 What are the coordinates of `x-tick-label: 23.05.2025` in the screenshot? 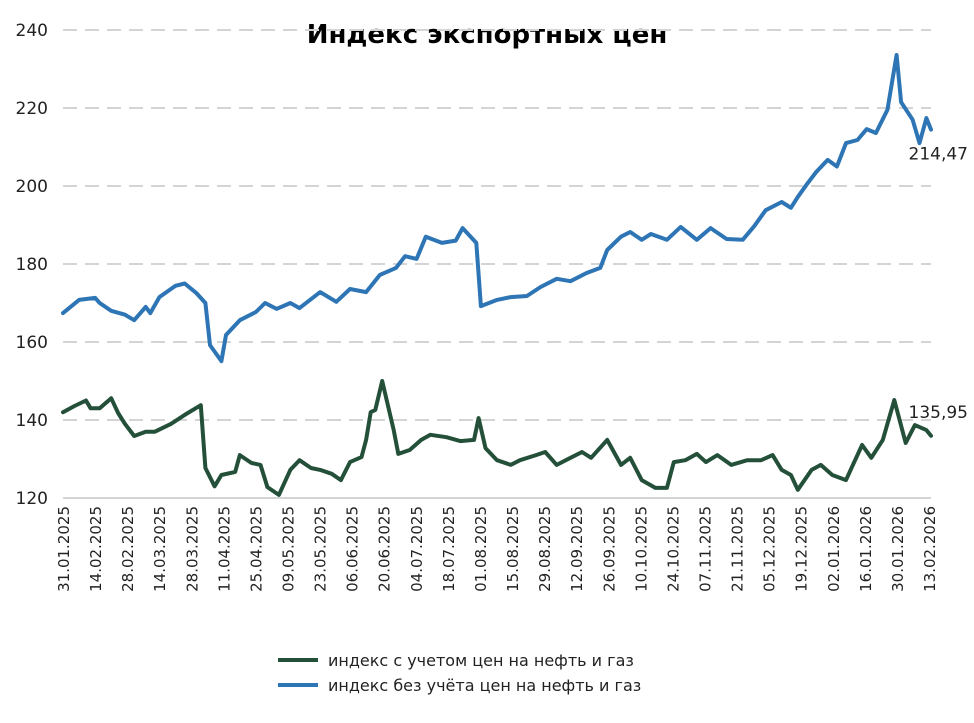 It's located at (321, 549).